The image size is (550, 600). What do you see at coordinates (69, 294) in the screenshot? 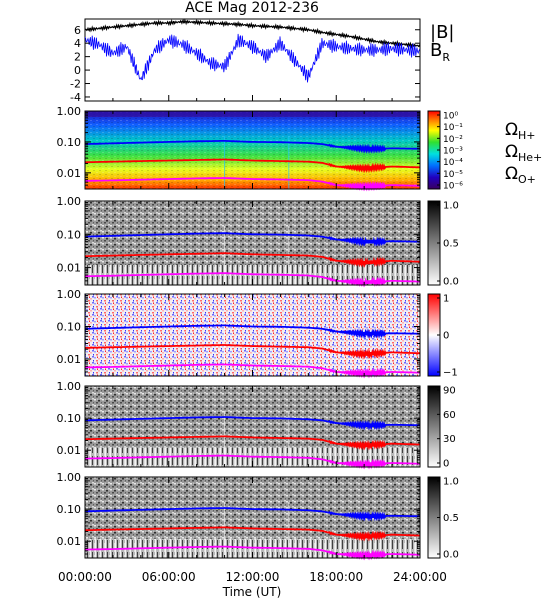
I see `ellipticity-ytick-label: 1.00` at bounding box center [69, 294].